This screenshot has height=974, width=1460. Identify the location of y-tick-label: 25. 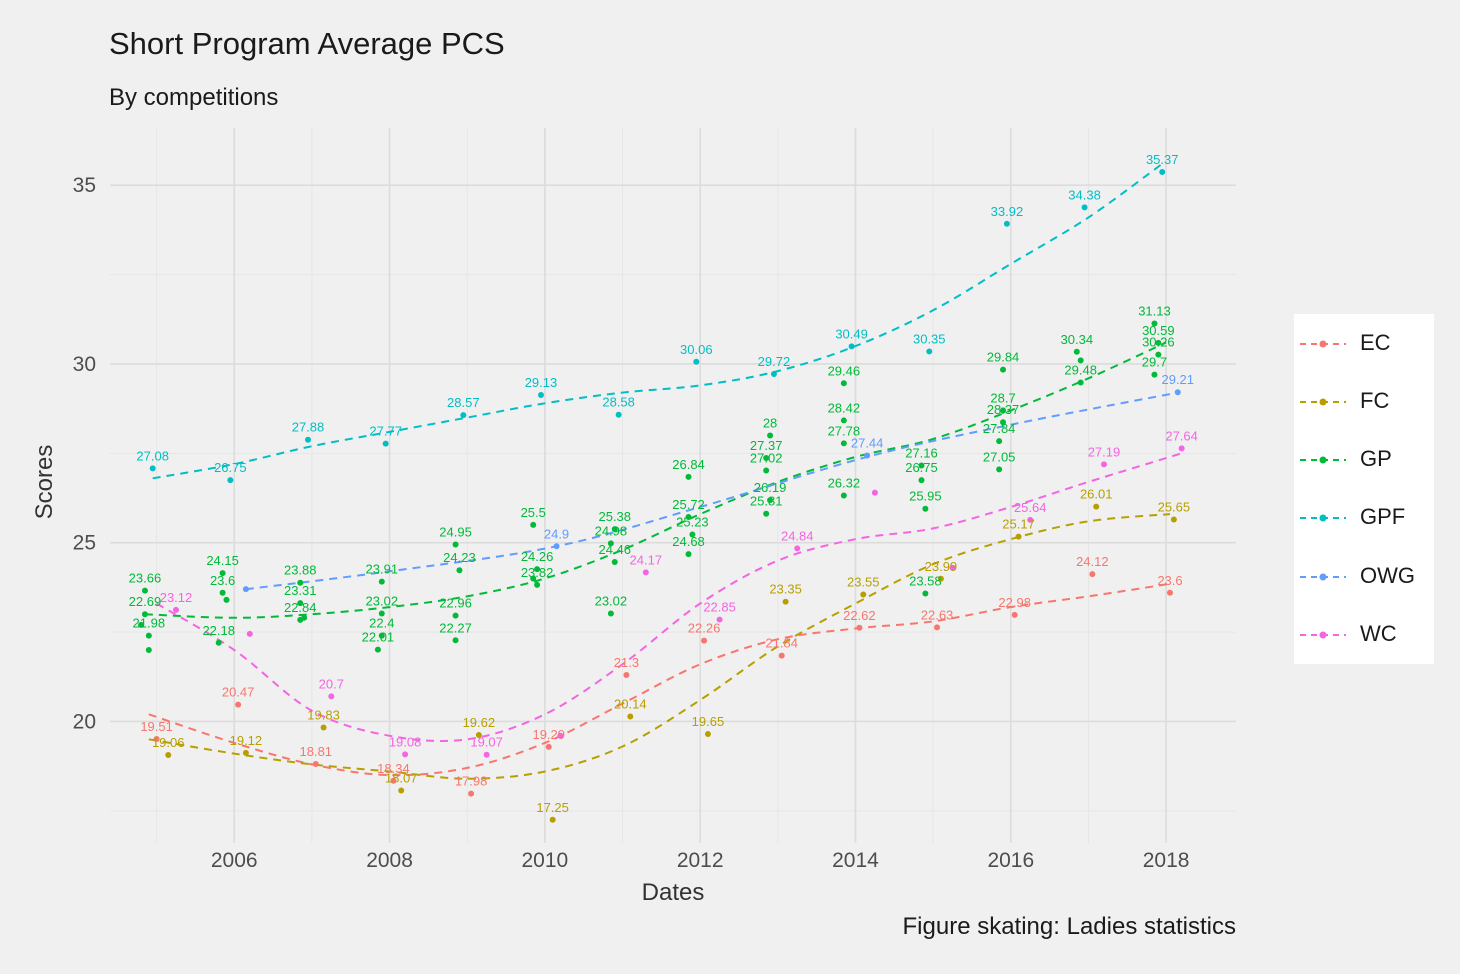
(84, 543).